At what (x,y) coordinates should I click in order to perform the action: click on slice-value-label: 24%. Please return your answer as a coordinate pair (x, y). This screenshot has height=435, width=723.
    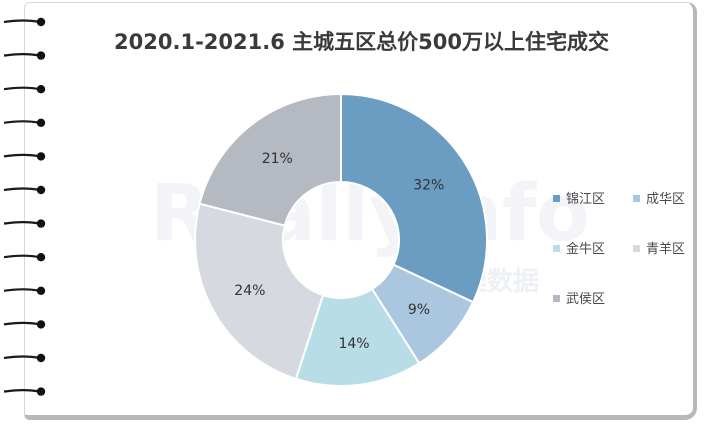
    Looking at the image, I should click on (249, 291).